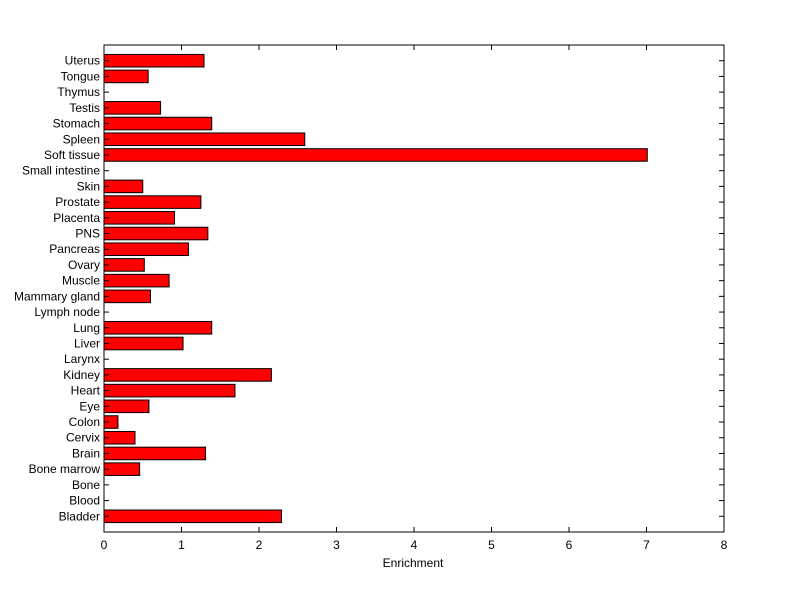 This screenshot has height=599, width=800. Describe the element at coordinates (158, 327) in the screenshot. I see `bar-lung` at that location.